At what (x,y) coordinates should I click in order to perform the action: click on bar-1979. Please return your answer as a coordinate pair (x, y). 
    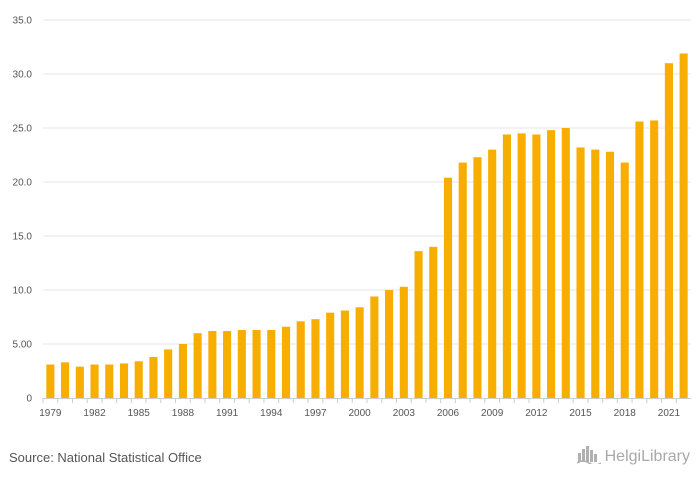
    Looking at the image, I should click on (50, 381).